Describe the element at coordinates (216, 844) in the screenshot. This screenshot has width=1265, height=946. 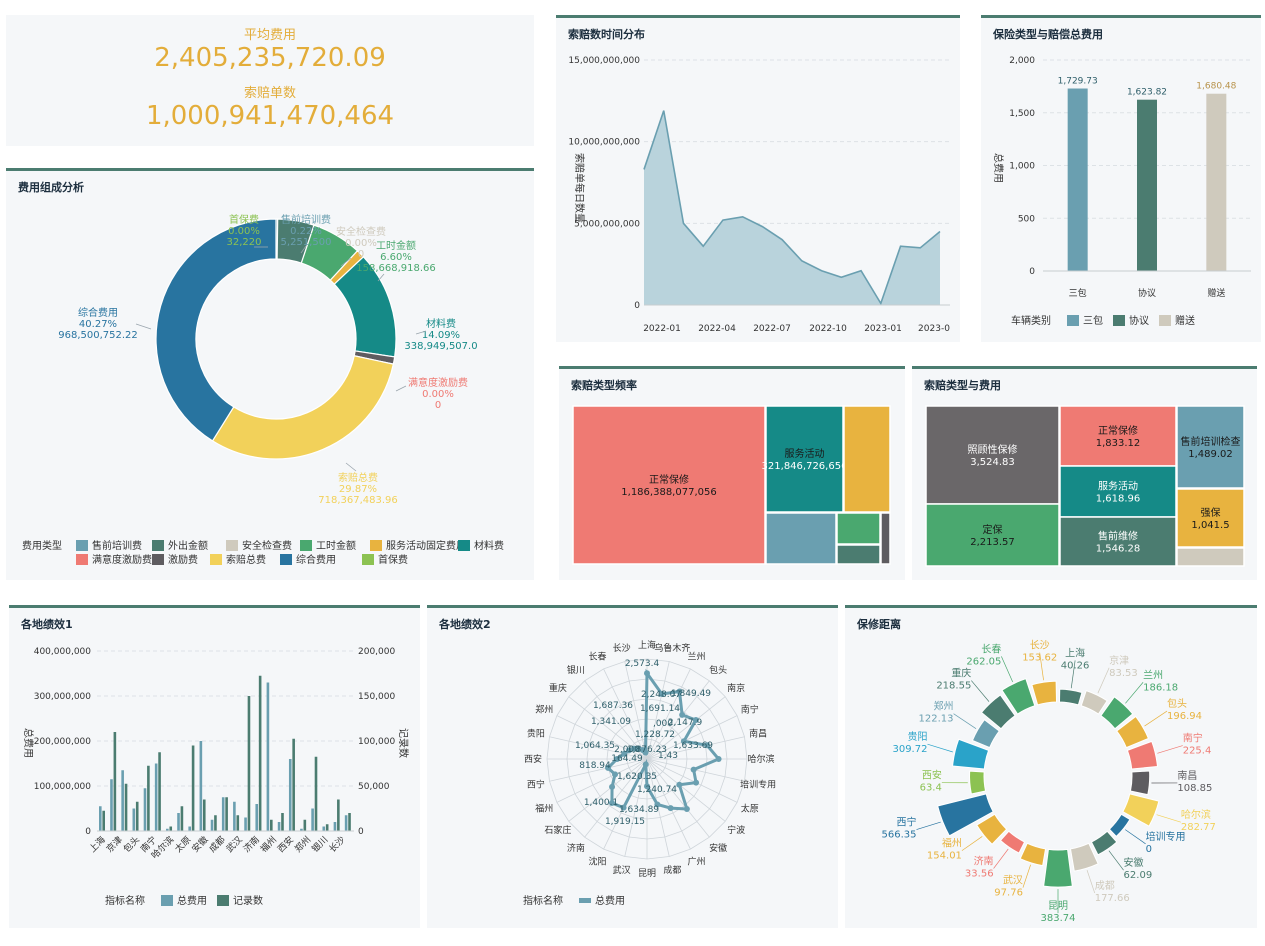
I see `x-tick-label: 成都` at that location.